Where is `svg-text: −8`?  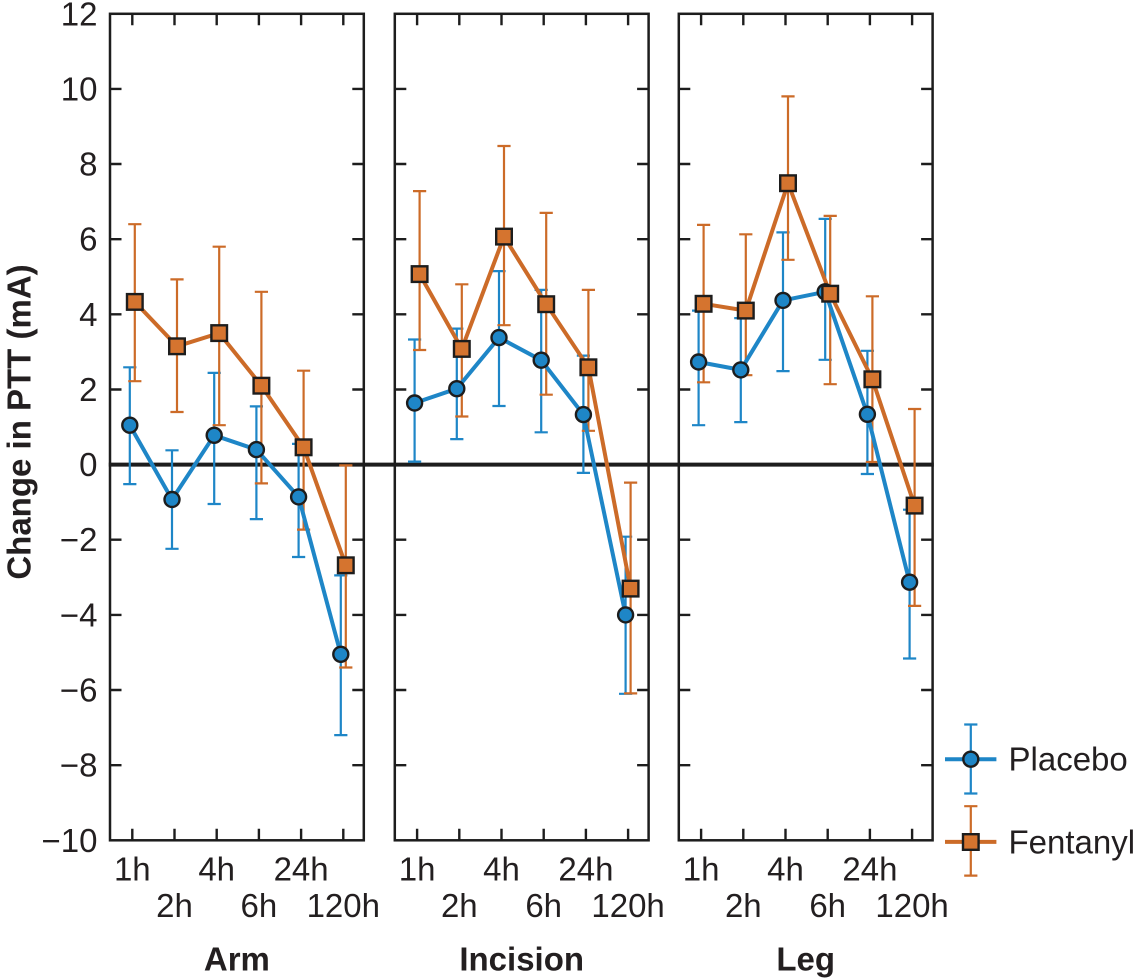 svg-text: −8 is located at coordinates (79, 765).